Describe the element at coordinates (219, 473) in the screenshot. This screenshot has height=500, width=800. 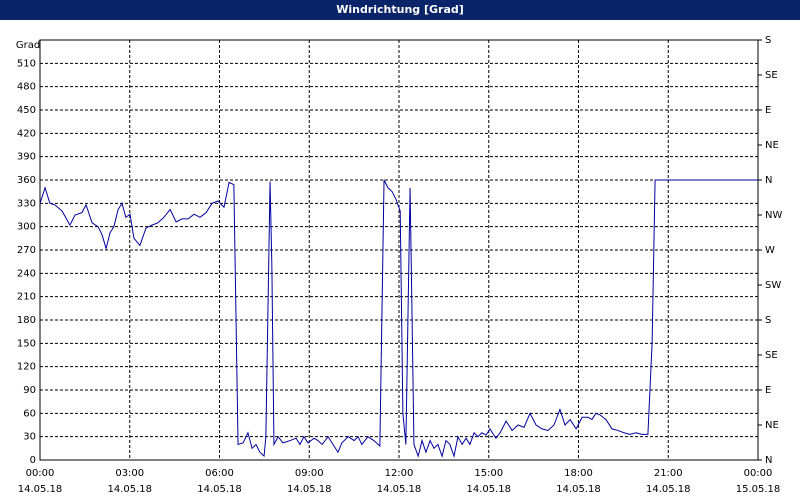
I see `x-tick-label: 06:00` at that location.